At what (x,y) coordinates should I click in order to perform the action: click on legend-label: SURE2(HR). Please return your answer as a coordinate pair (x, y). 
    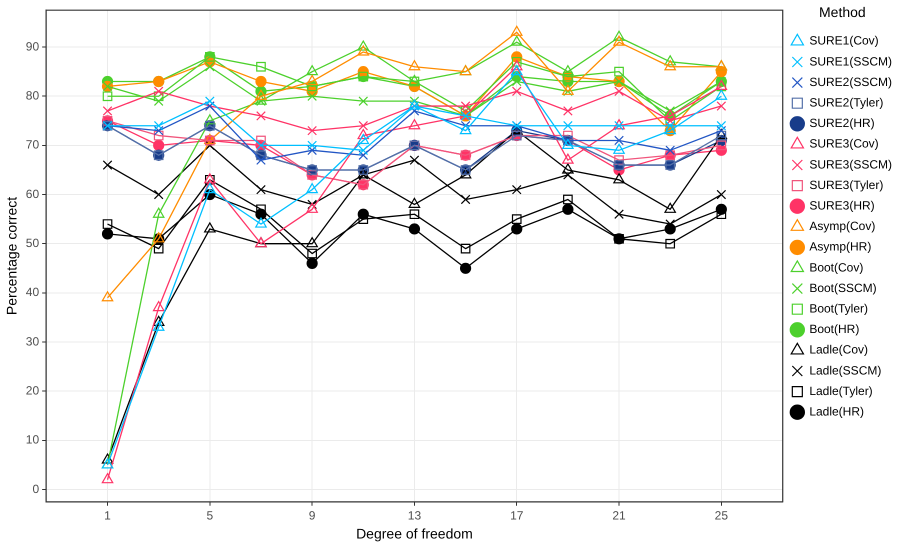
    Looking at the image, I should click on (842, 123).